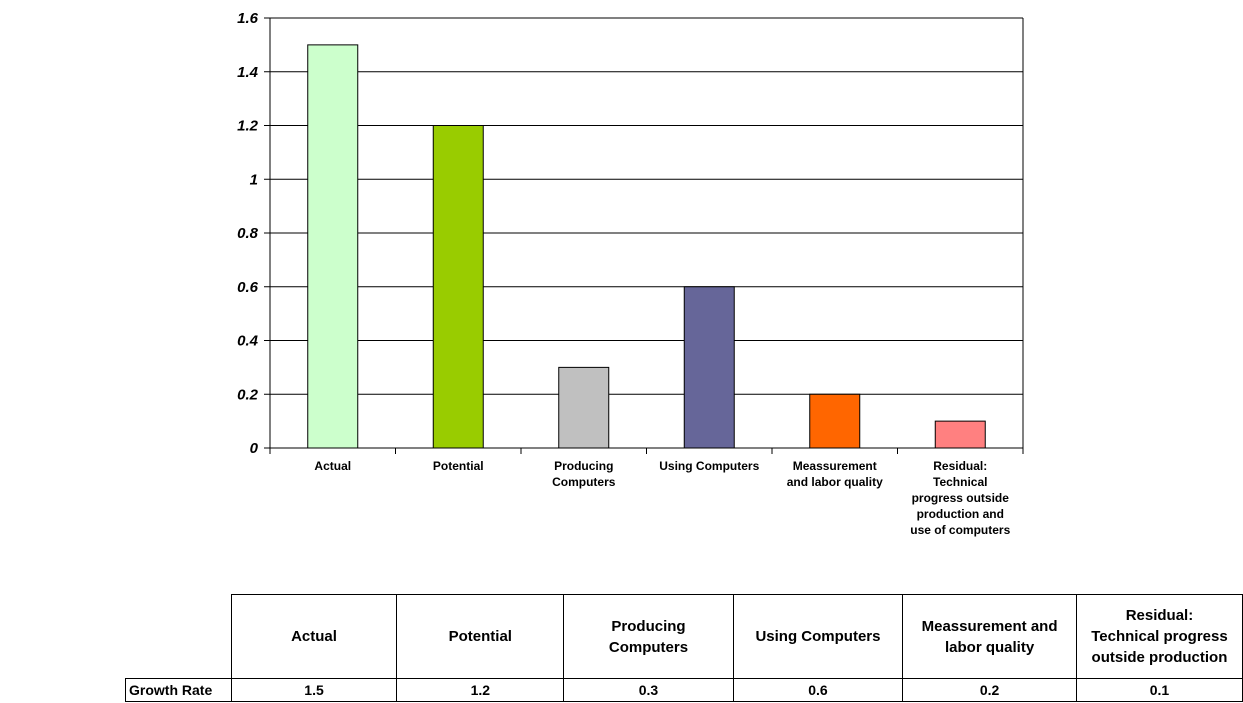 Image resolution: width=1243 pixels, height=703 pixels. What do you see at coordinates (248, 341) in the screenshot?
I see `y-tick-label: 0.4` at bounding box center [248, 341].